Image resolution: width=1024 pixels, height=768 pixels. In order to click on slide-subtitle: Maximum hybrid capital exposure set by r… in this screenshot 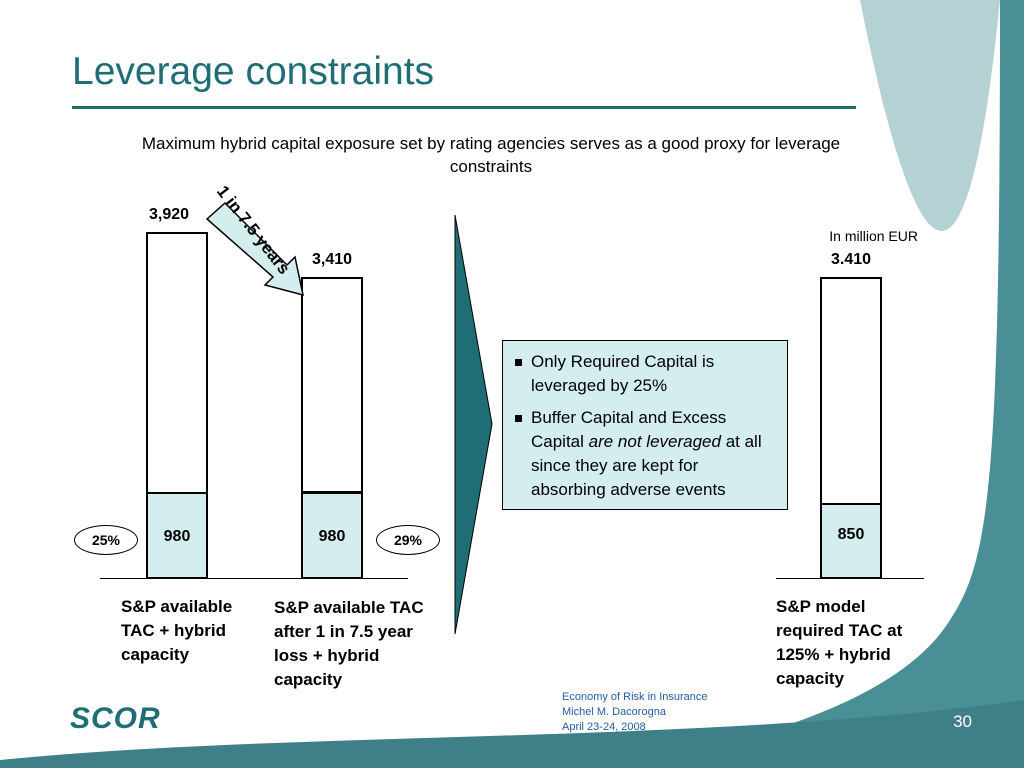, I will do `click(491, 155)`.